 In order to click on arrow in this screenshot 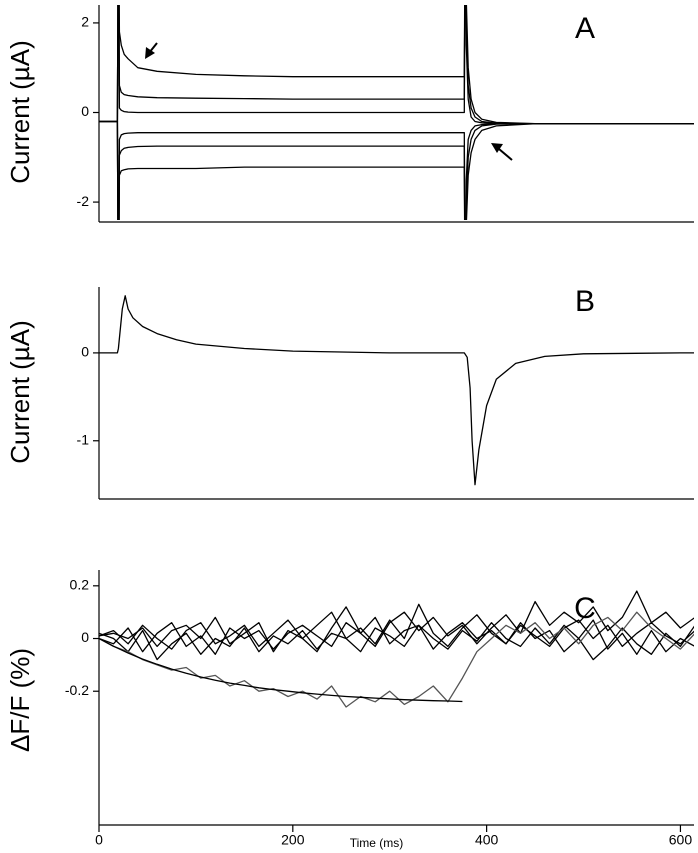, I will do `click(505, 154)`.